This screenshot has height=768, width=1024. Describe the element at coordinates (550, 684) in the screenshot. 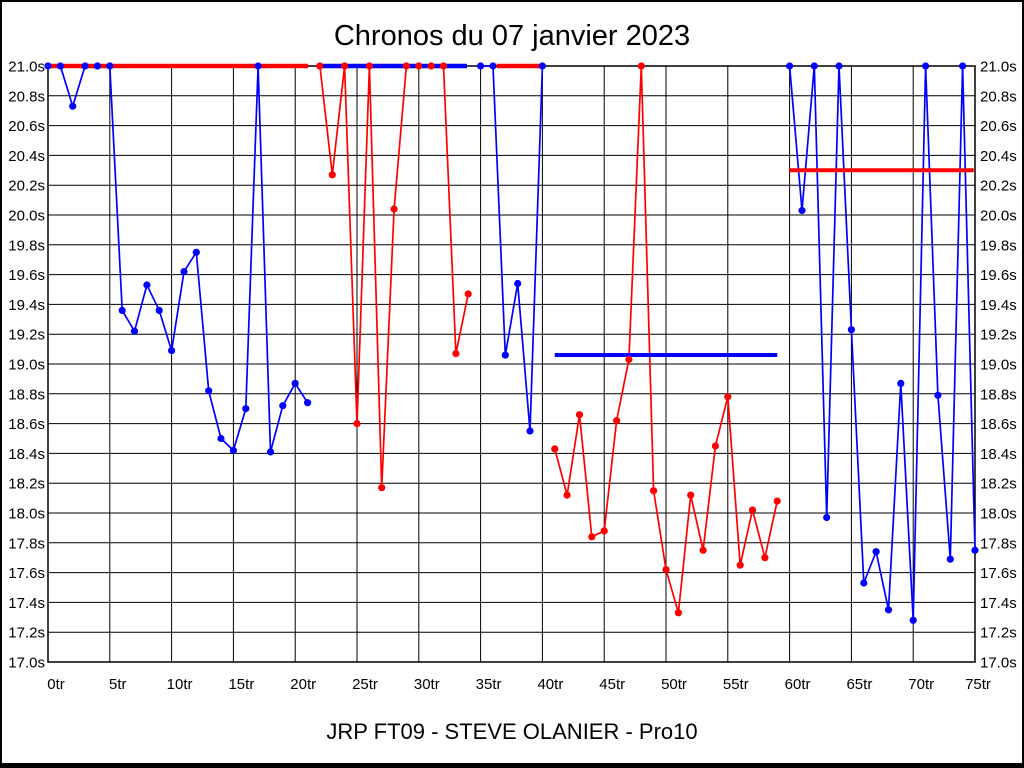

I see `x-tick-label: 40tr` at that location.